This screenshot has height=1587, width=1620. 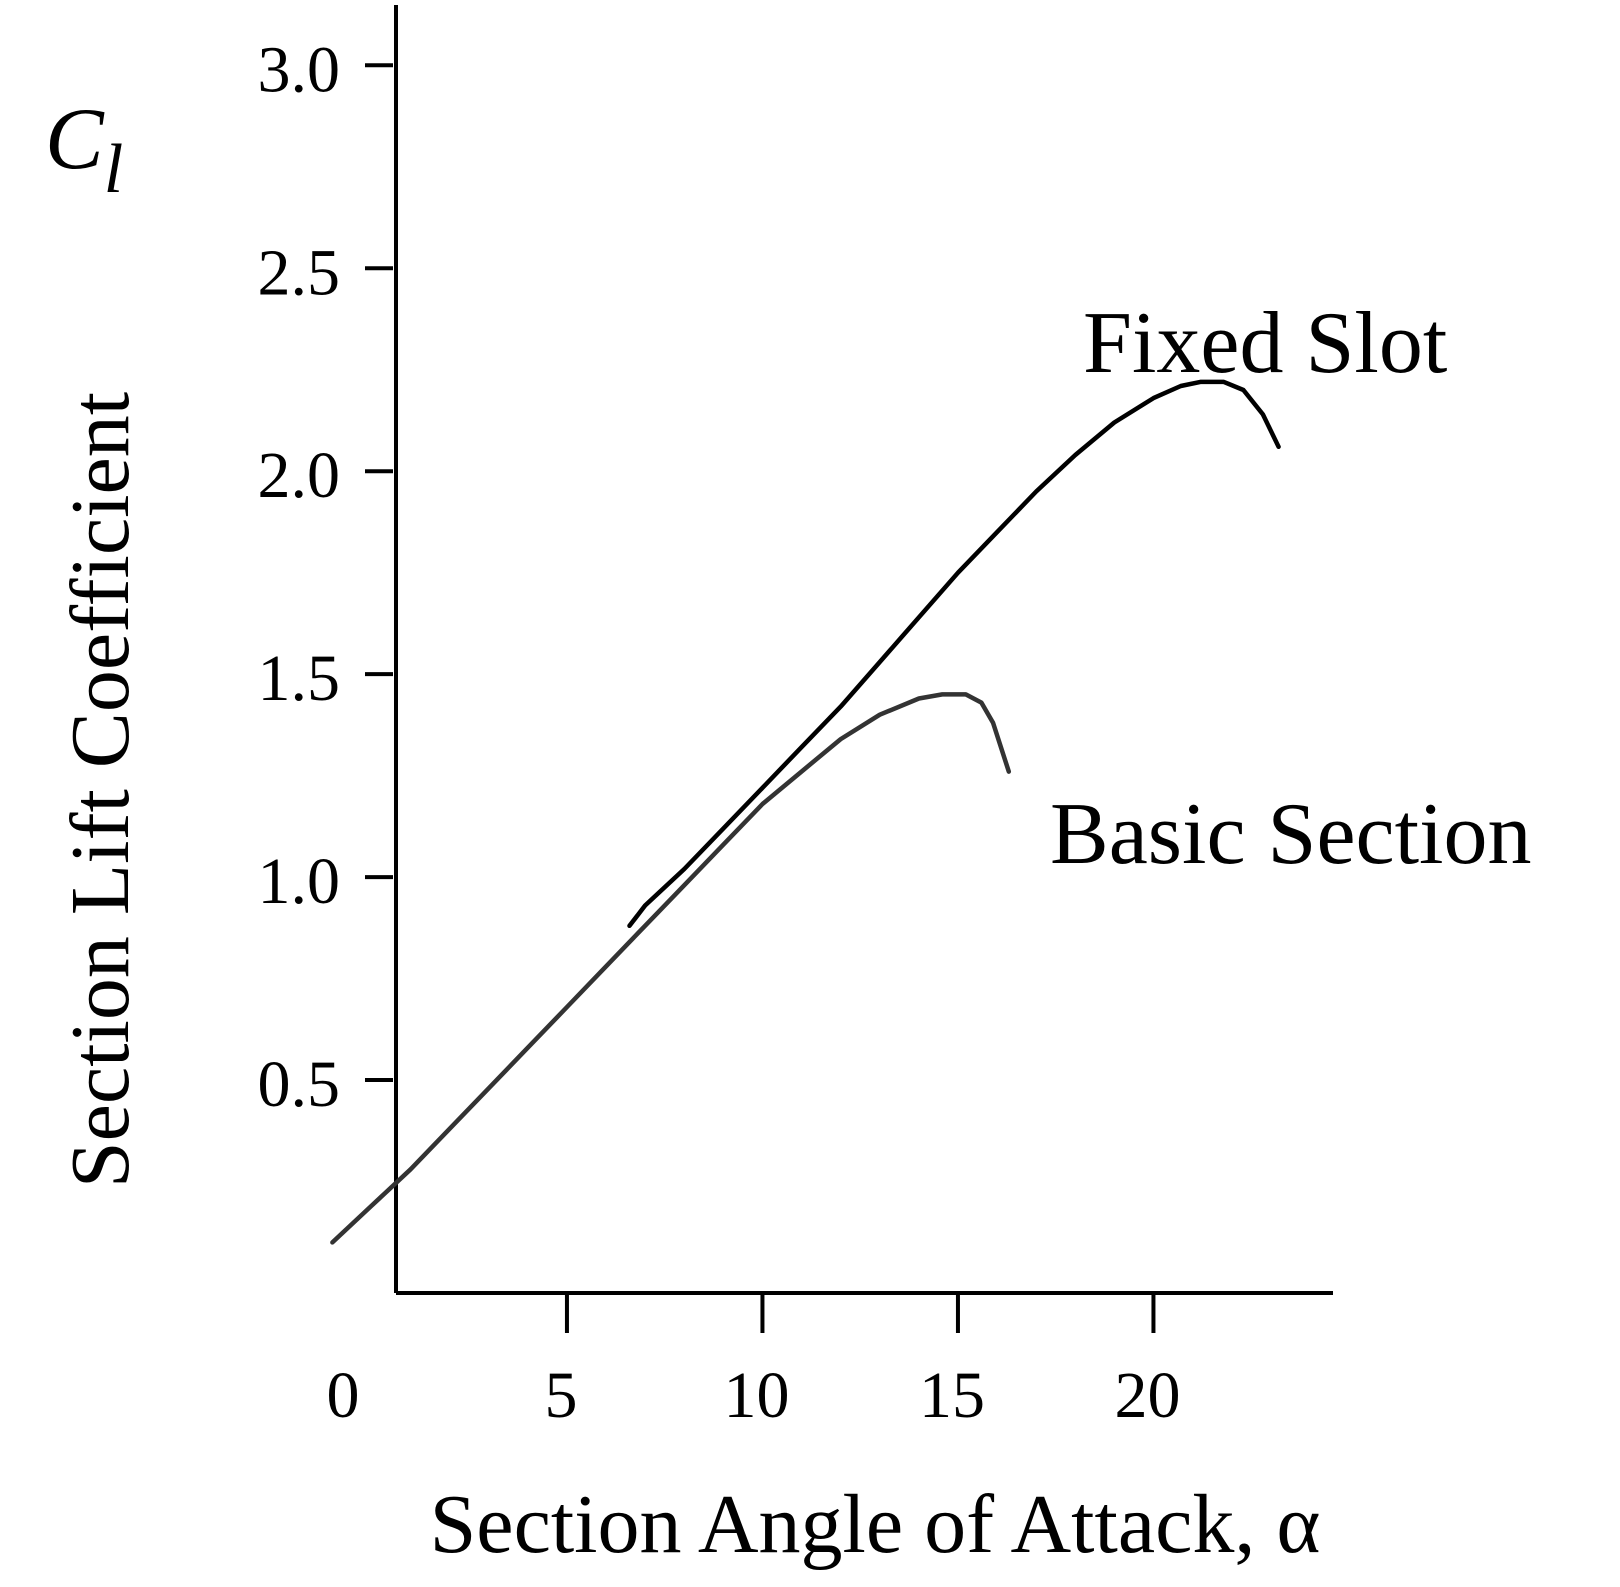 What do you see at coordinates (875, 1524) in the screenshot?
I see `x-axis-label: Section Angle of Attack, α` at bounding box center [875, 1524].